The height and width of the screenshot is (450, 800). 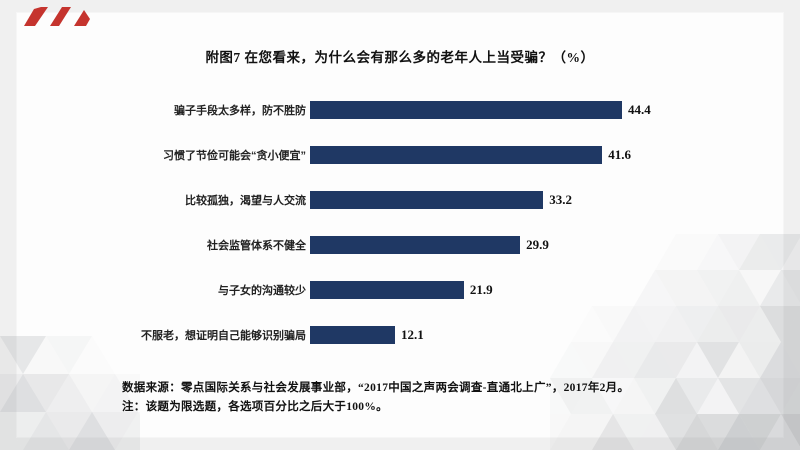 What do you see at coordinates (620, 154) in the screenshot?
I see `bar-value-label: 41.6` at bounding box center [620, 154].